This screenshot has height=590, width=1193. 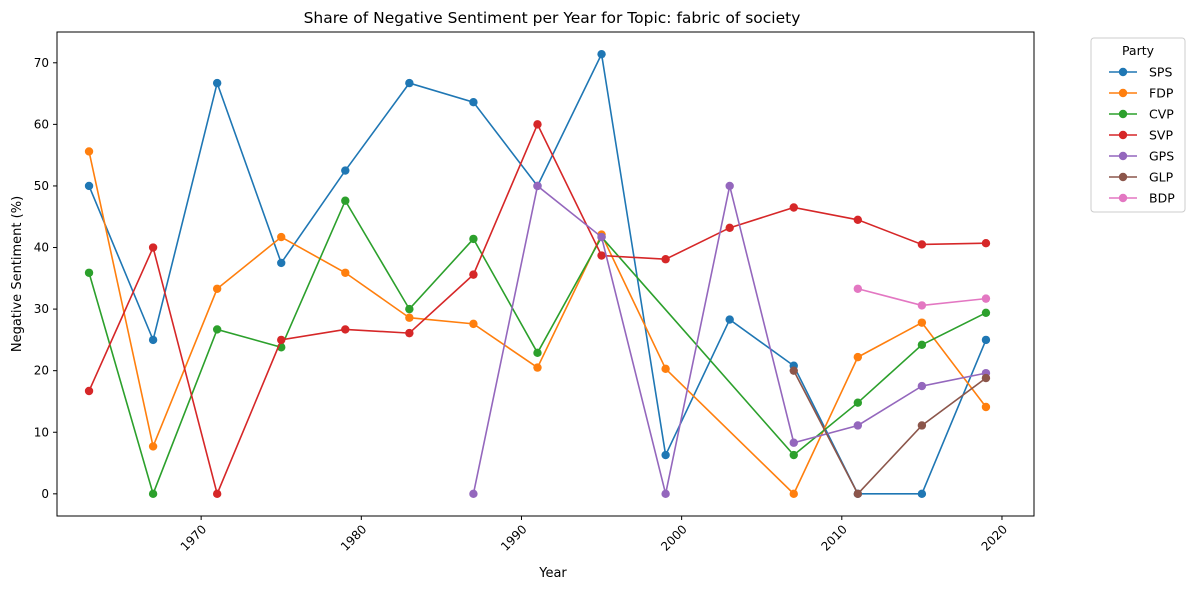 I want to click on x-tick-label: 2010, so click(x=833, y=537).